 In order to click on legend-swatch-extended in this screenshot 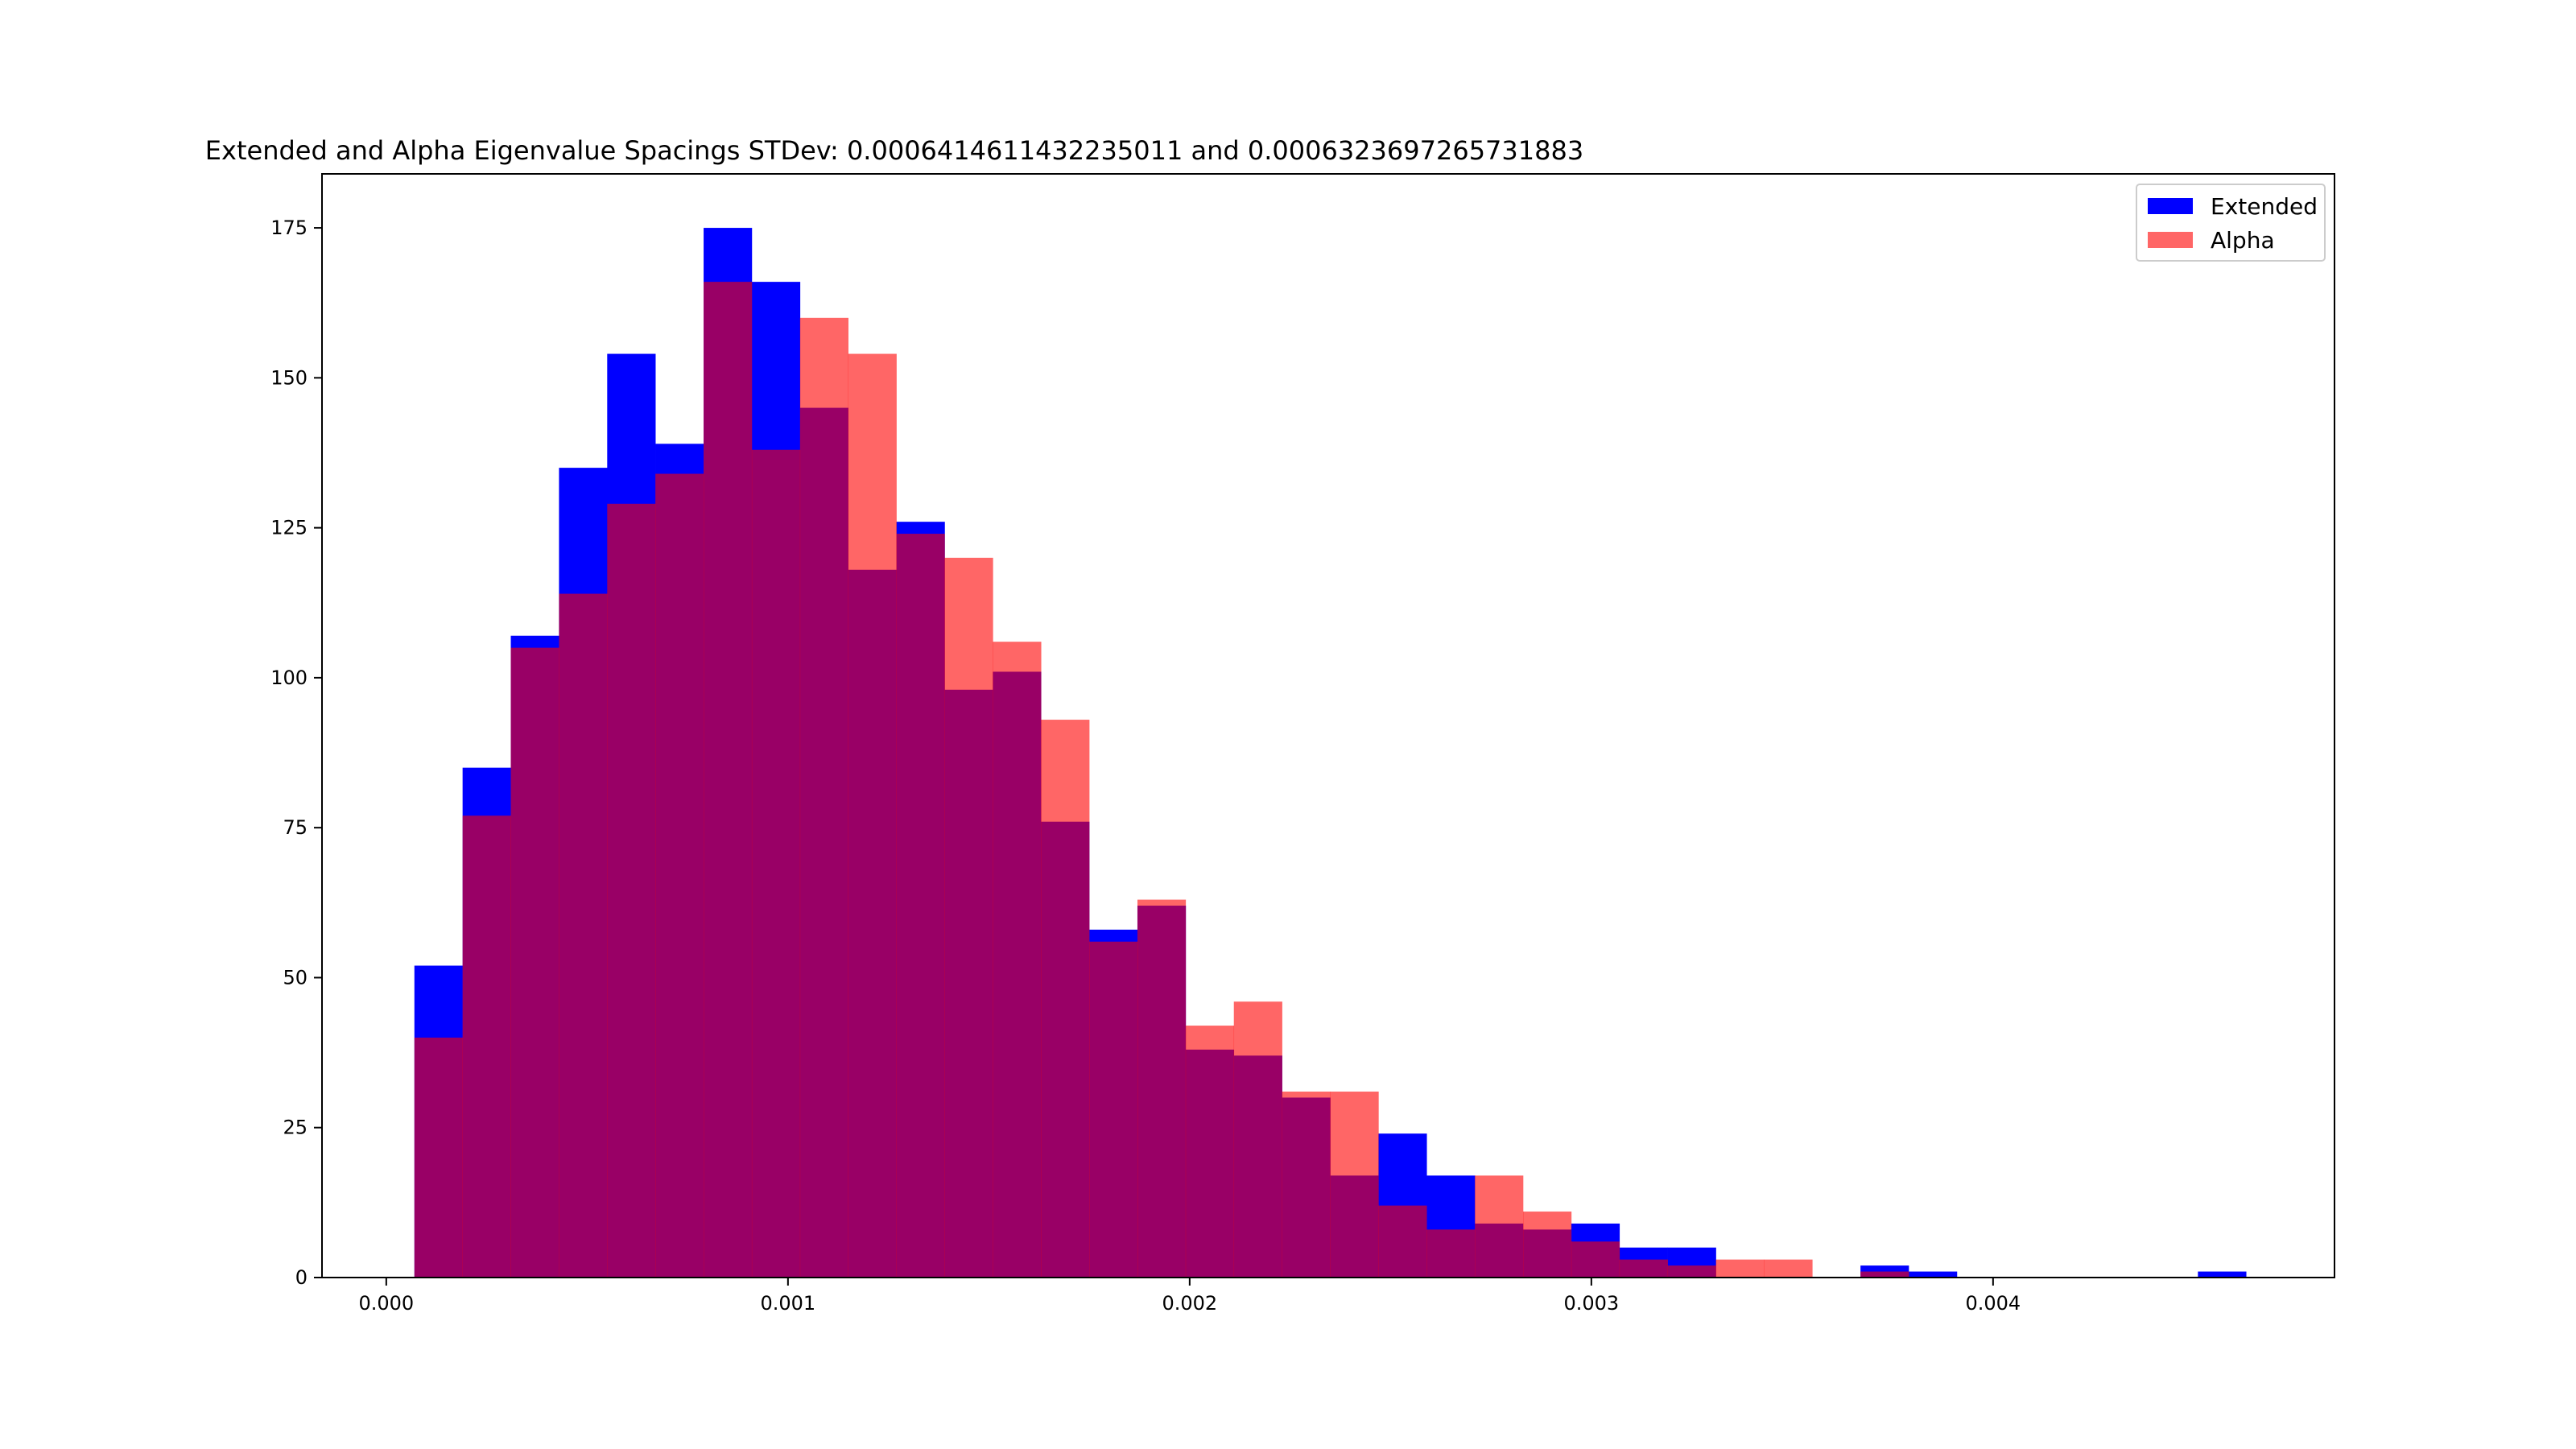, I will do `click(2170, 206)`.